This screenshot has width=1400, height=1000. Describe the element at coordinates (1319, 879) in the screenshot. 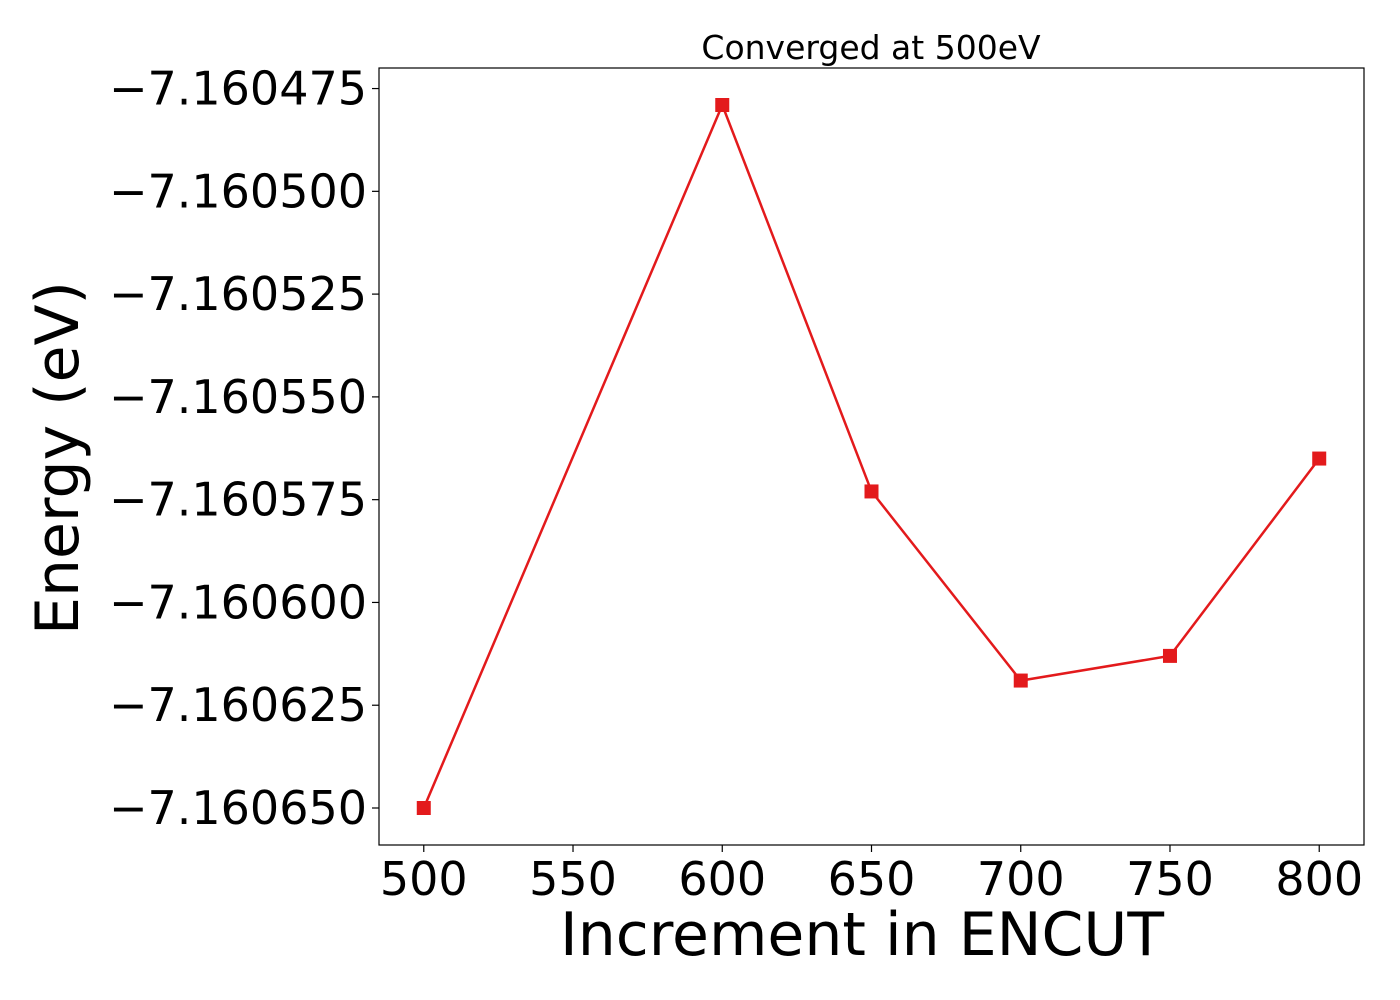

I see `x-tick-label: 800` at that location.